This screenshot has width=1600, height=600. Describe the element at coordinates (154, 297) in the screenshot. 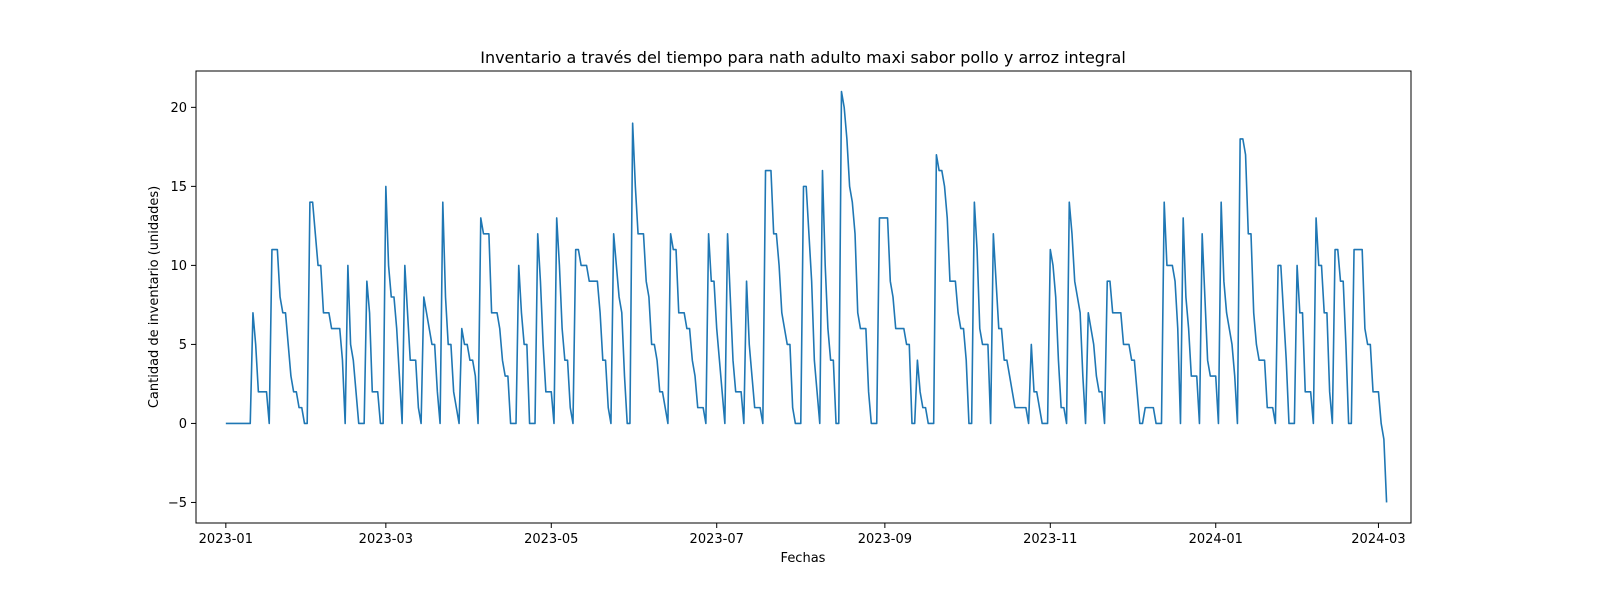

I see `y-axis-label: Cantidad de inventario (unidades)` at that location.